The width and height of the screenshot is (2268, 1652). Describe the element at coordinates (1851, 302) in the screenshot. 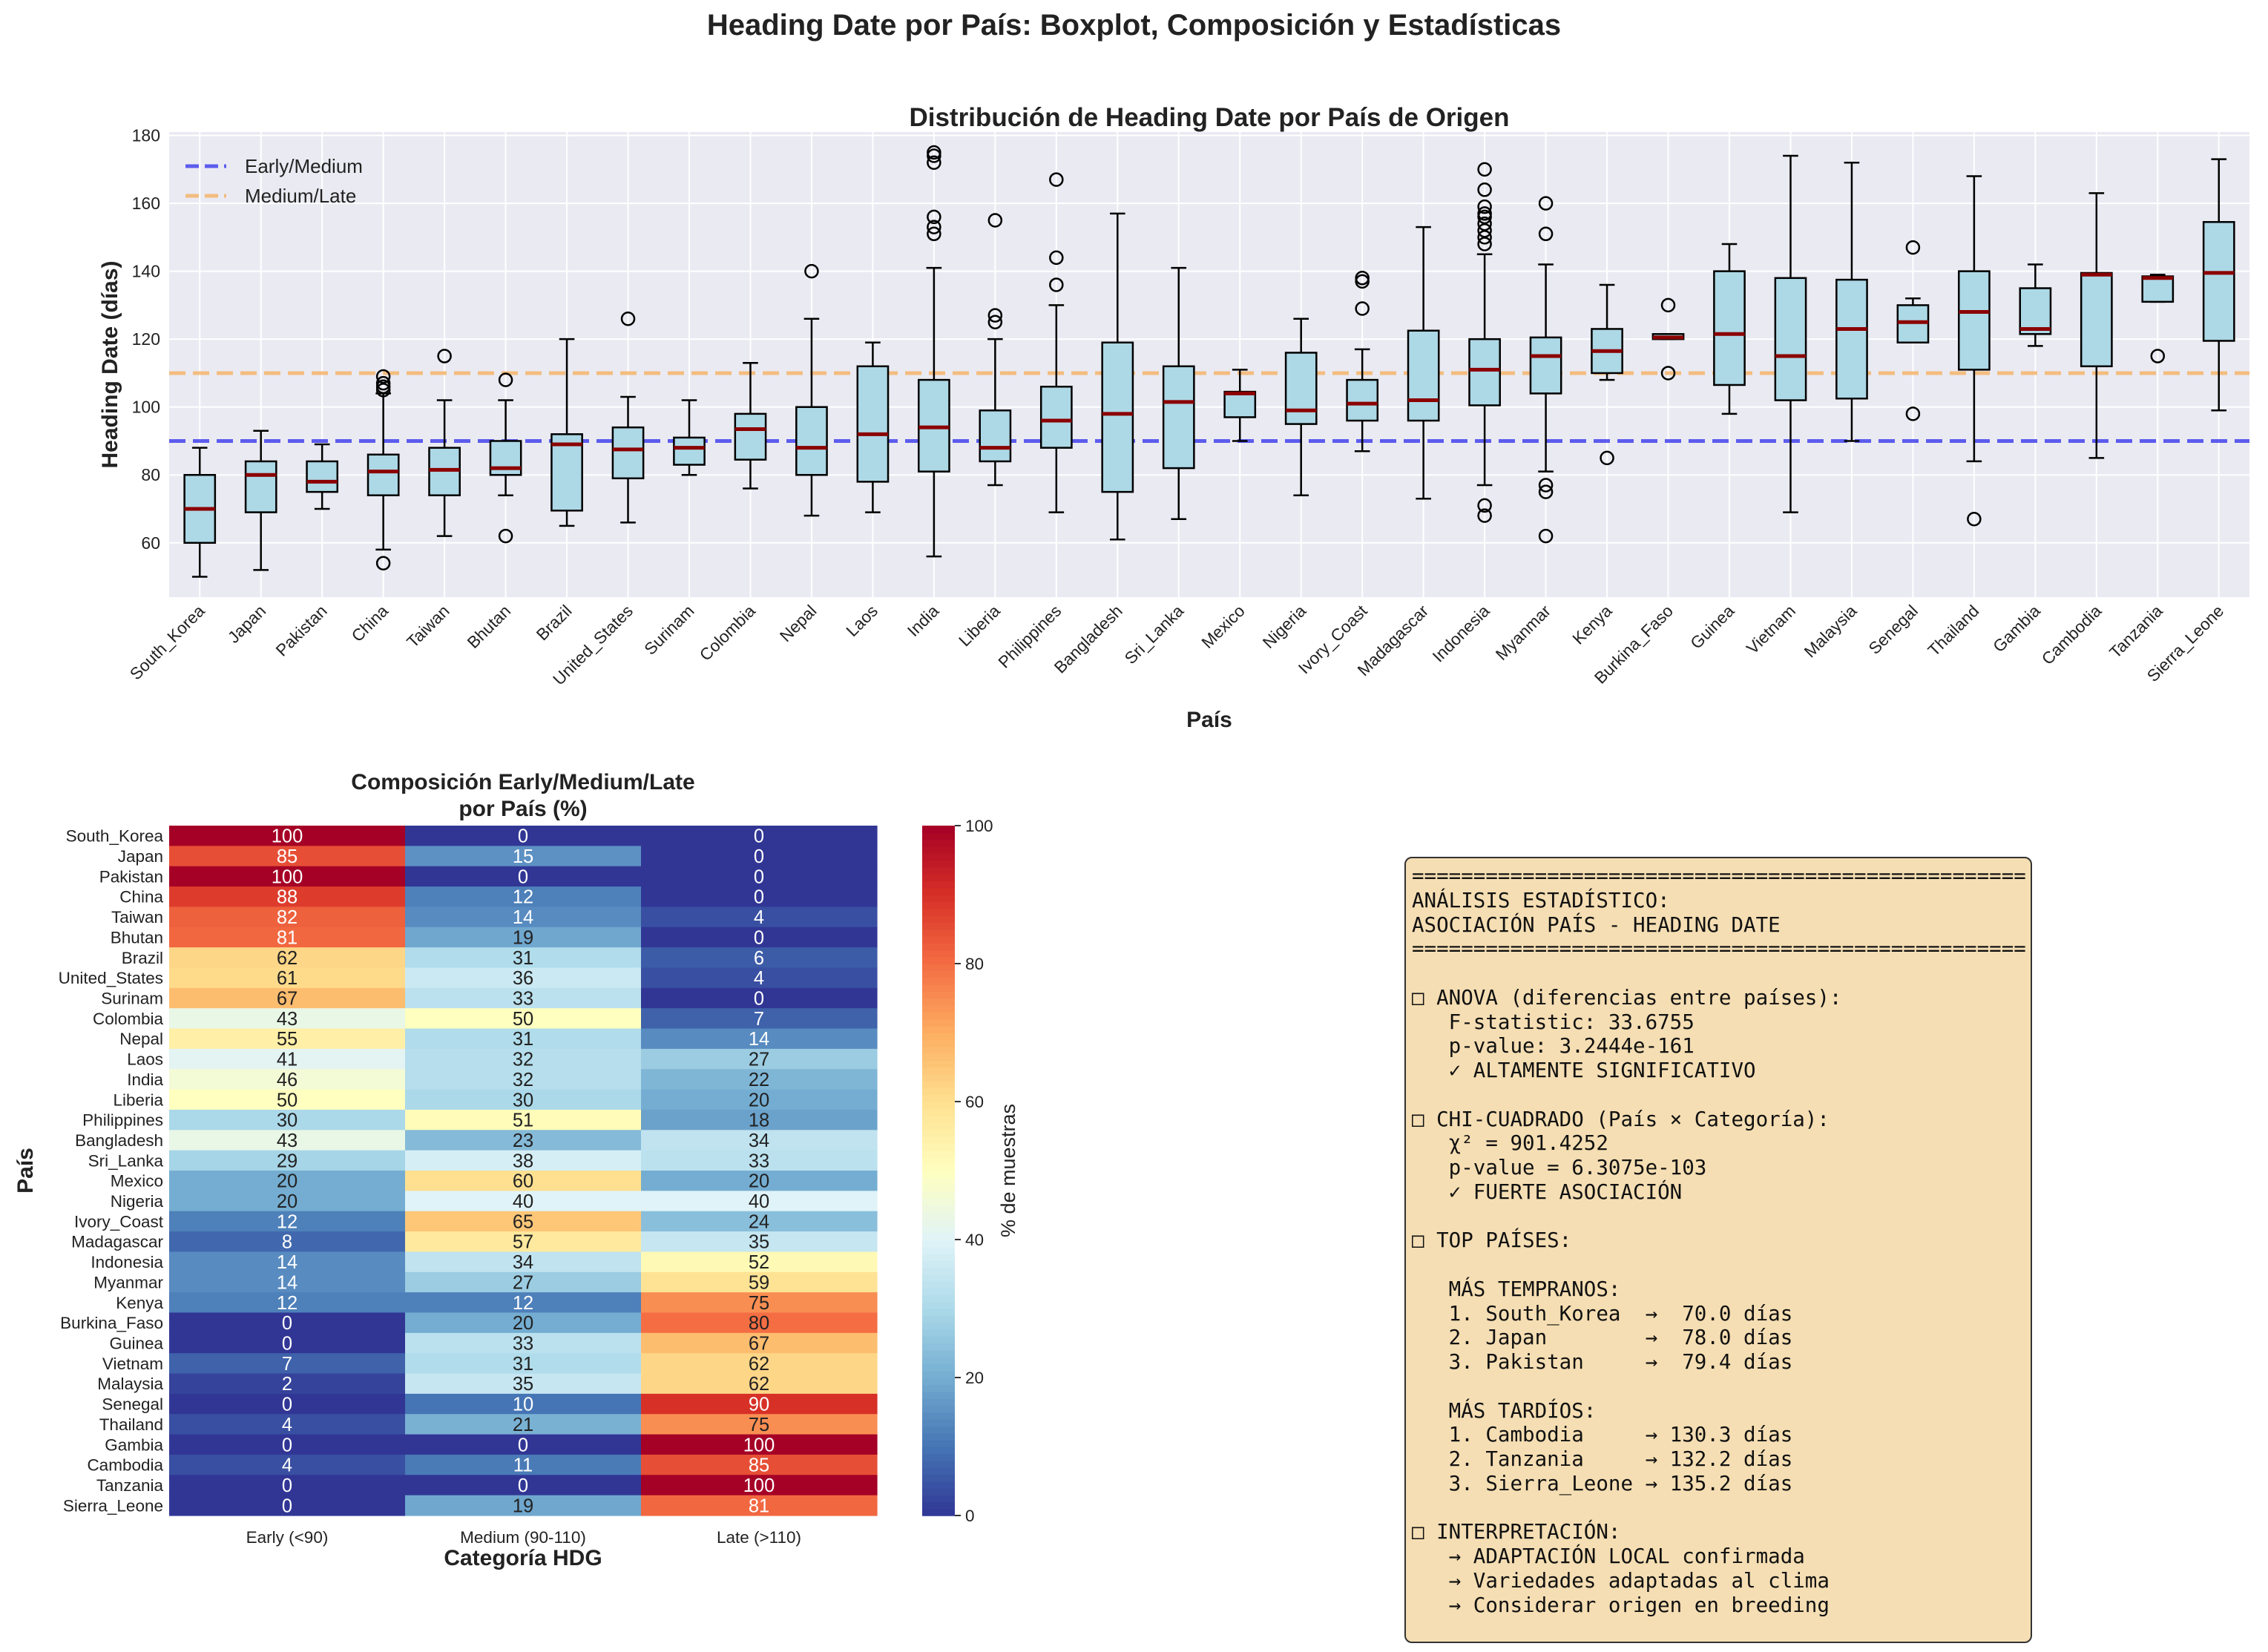

I see `box-Malaysia` at that location.